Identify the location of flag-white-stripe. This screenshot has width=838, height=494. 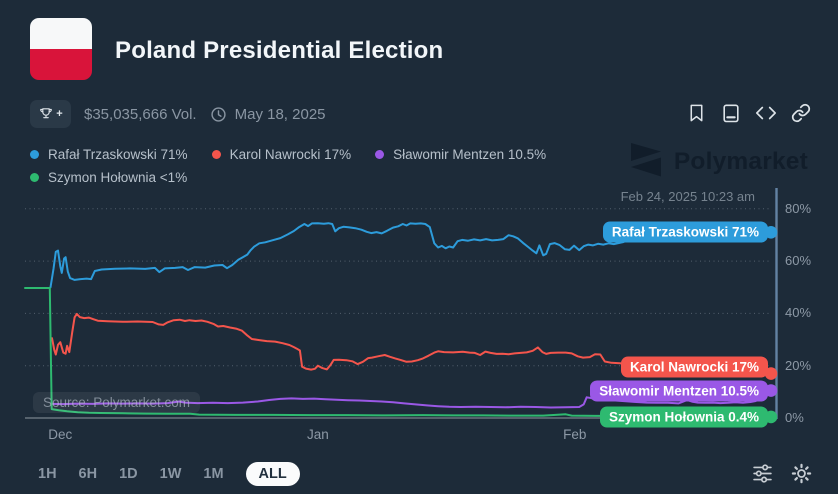
(61, 33).